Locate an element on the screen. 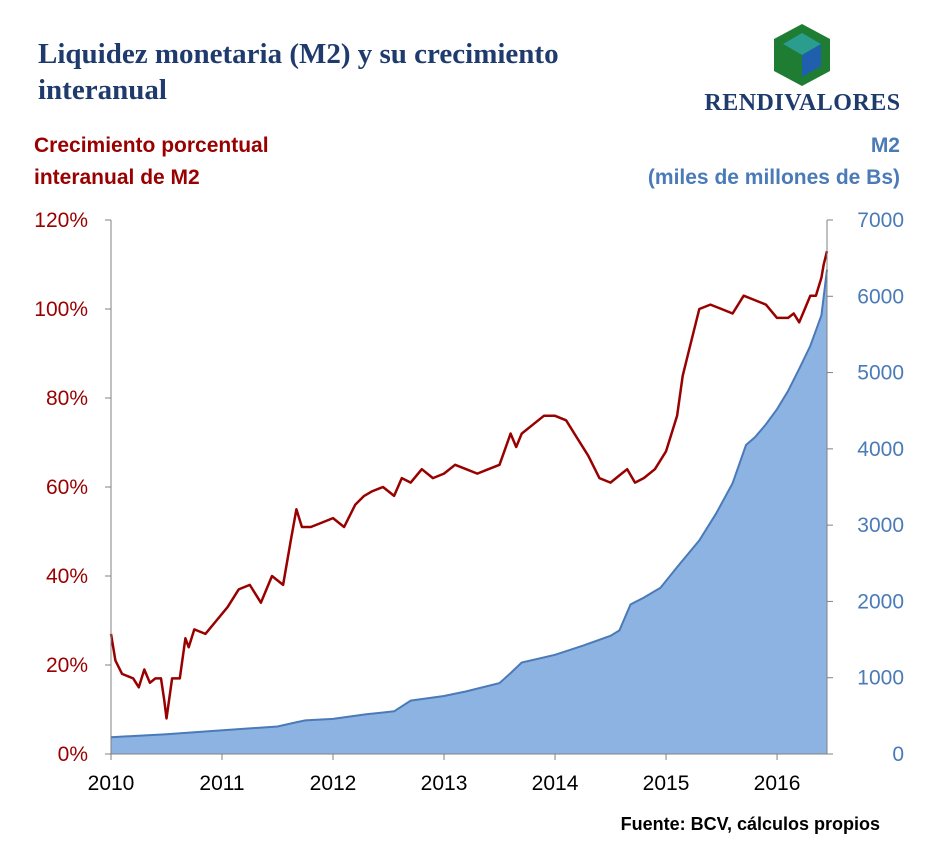  x-tick-label: 2015 is located at coordinates (666, 783).